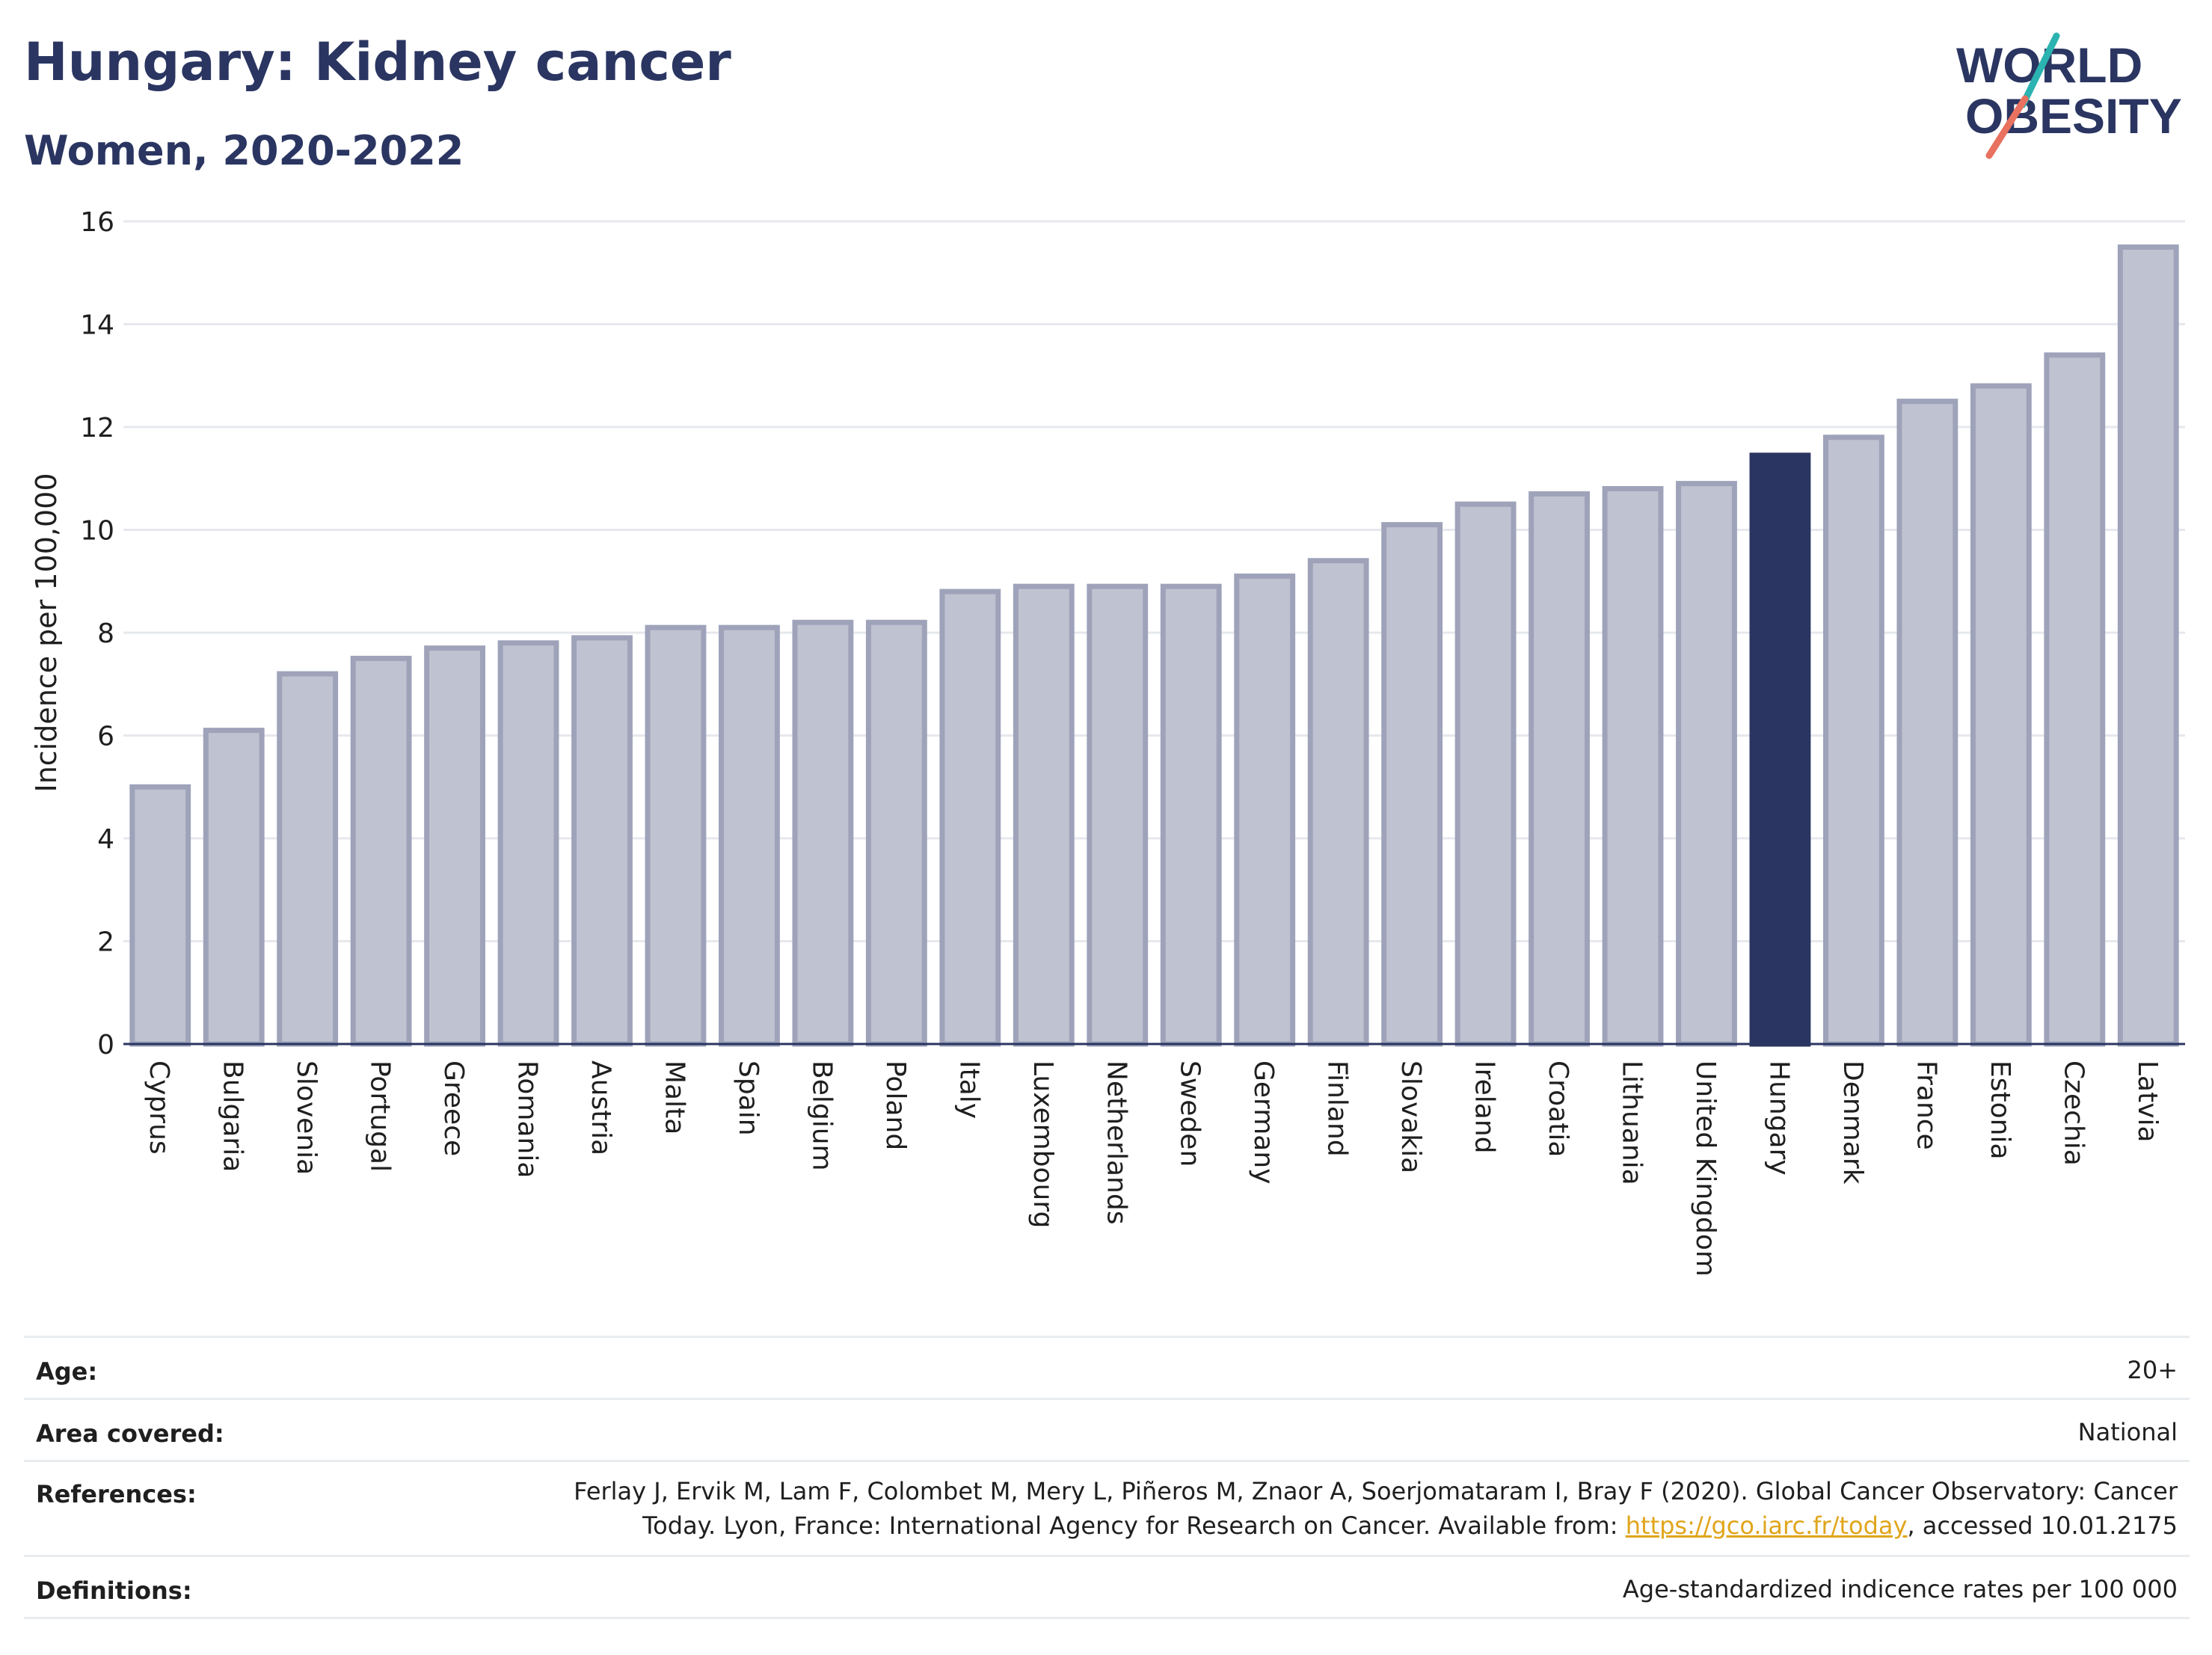 The width and height of the screenshot is (2212, 1655). What do you see at coordinates (528, 843) in the screenshot?
I see `bar-romania` at bounding box center [528, 843].